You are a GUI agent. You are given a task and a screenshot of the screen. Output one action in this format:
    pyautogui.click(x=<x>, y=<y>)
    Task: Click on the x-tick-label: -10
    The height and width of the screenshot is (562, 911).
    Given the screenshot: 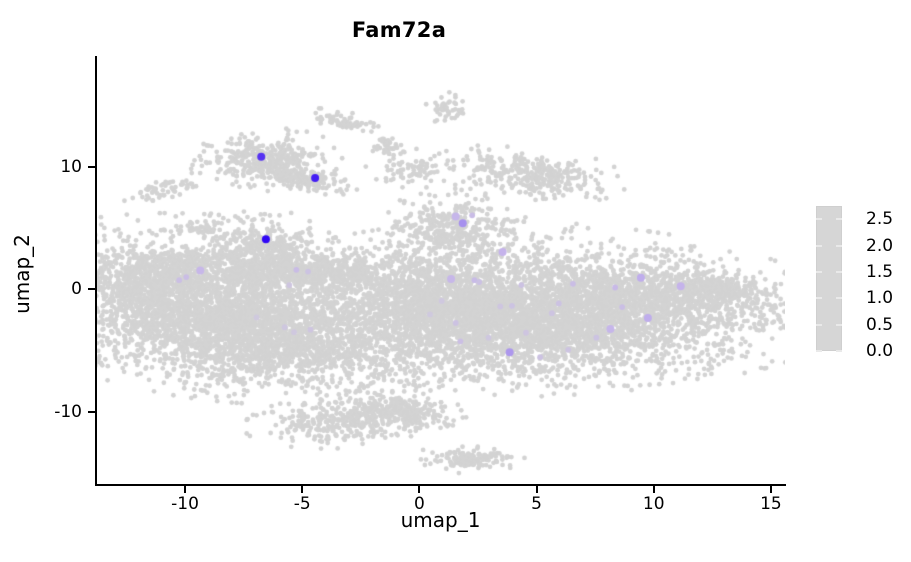 What is the action you would take?
    pyautogui.click(x=185, y=504)
    